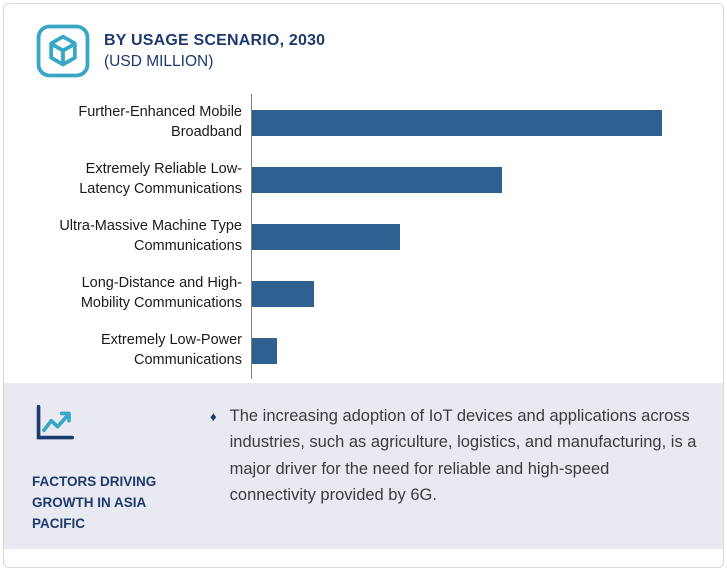 This screenshot has height=571, width=727. I want to click on factors-left-column: FACTORS DRIVING GROWTH IN ASIA PACIFIC, so click(121, 476).